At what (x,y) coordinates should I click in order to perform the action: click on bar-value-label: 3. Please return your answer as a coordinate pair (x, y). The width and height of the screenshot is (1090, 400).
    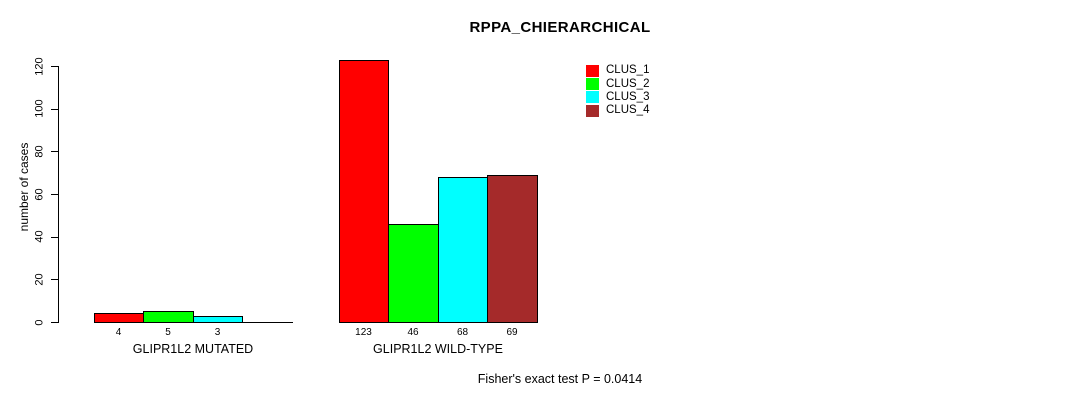
    Looking at the image, I should click on (217, 332).